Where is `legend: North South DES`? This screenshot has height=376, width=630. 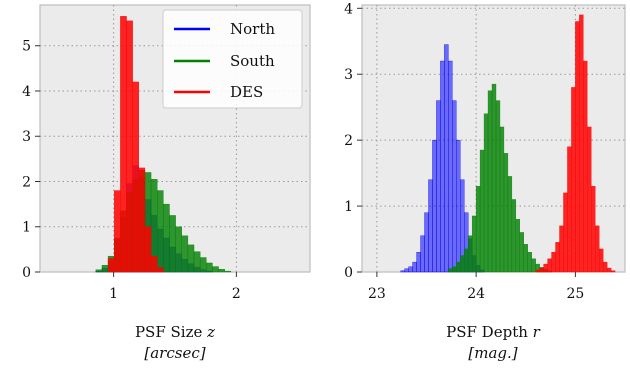
legend: North South DES is located at coordinates (232, 59).